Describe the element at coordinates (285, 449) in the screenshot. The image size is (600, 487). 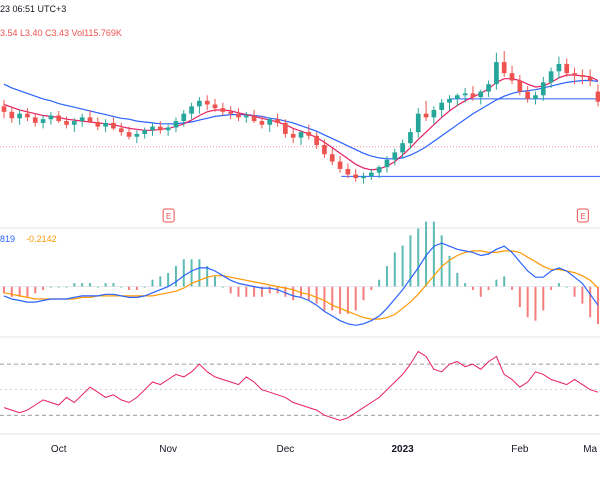
I see `x-axis-tick-label: Dec` at that location.